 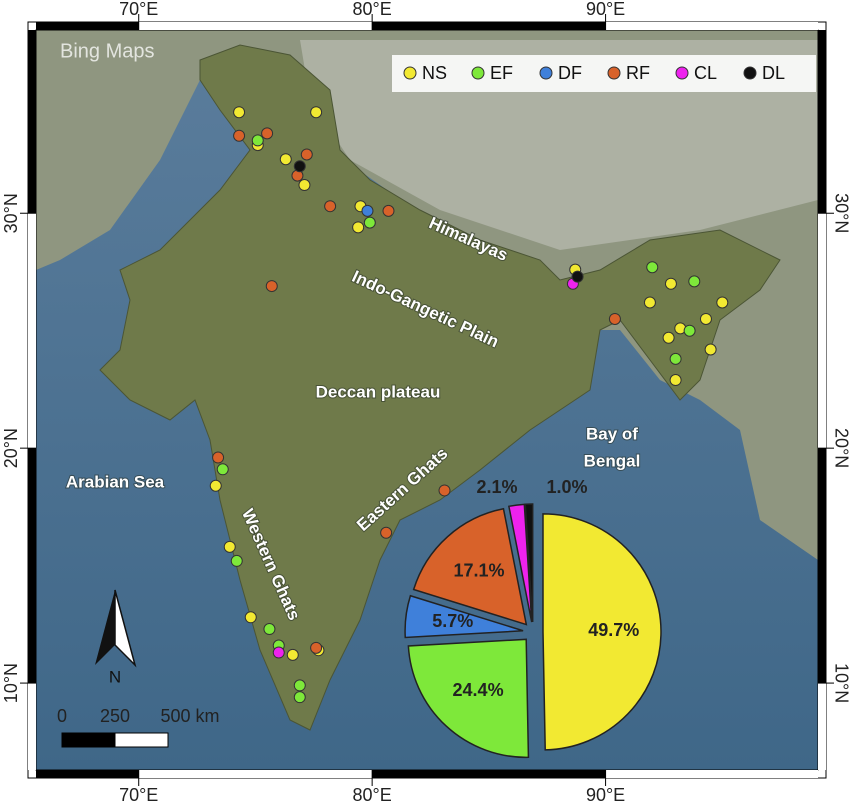 I want to click on legend-label: NS, so click(x=434, y=73).